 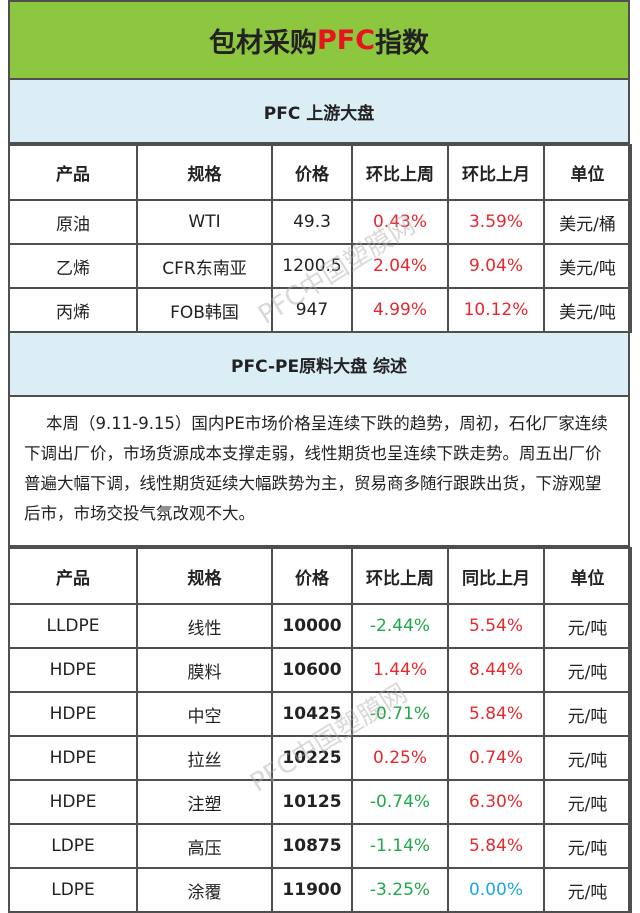 I want to click on table-row: HDPE 注塑 10125 -0.74% 6.30% 元/吨, so click(x=320, y=802).